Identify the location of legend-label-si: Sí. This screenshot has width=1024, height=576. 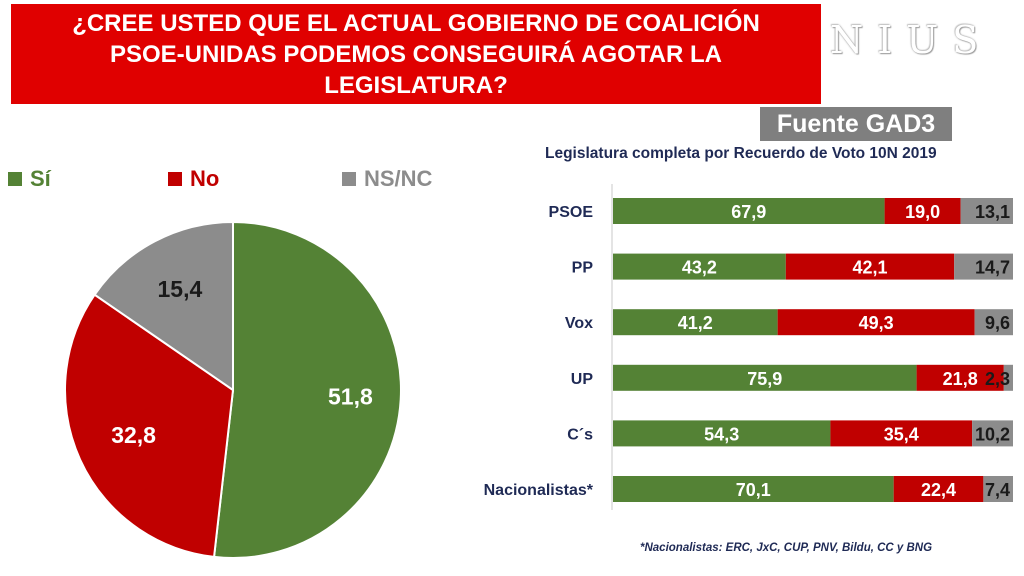
(40, 178).